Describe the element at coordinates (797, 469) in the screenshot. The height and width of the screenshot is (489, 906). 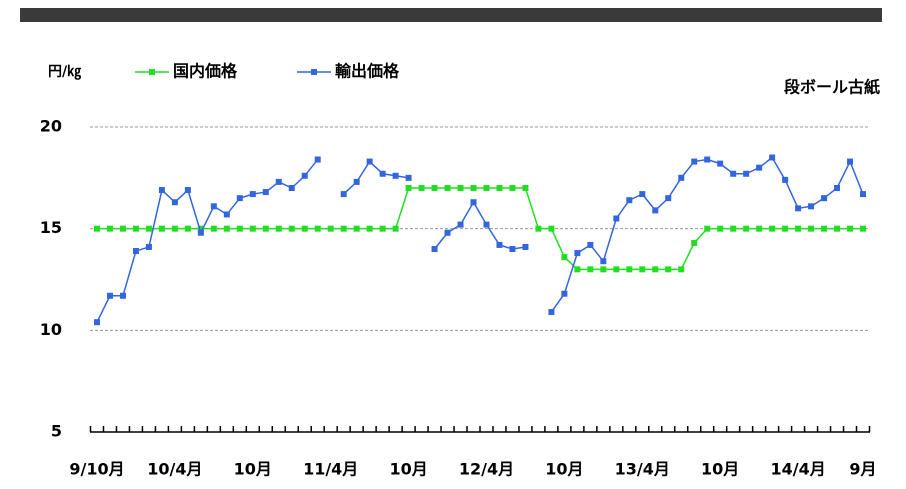
I see `x-tick-label: 14/4月` at that location.